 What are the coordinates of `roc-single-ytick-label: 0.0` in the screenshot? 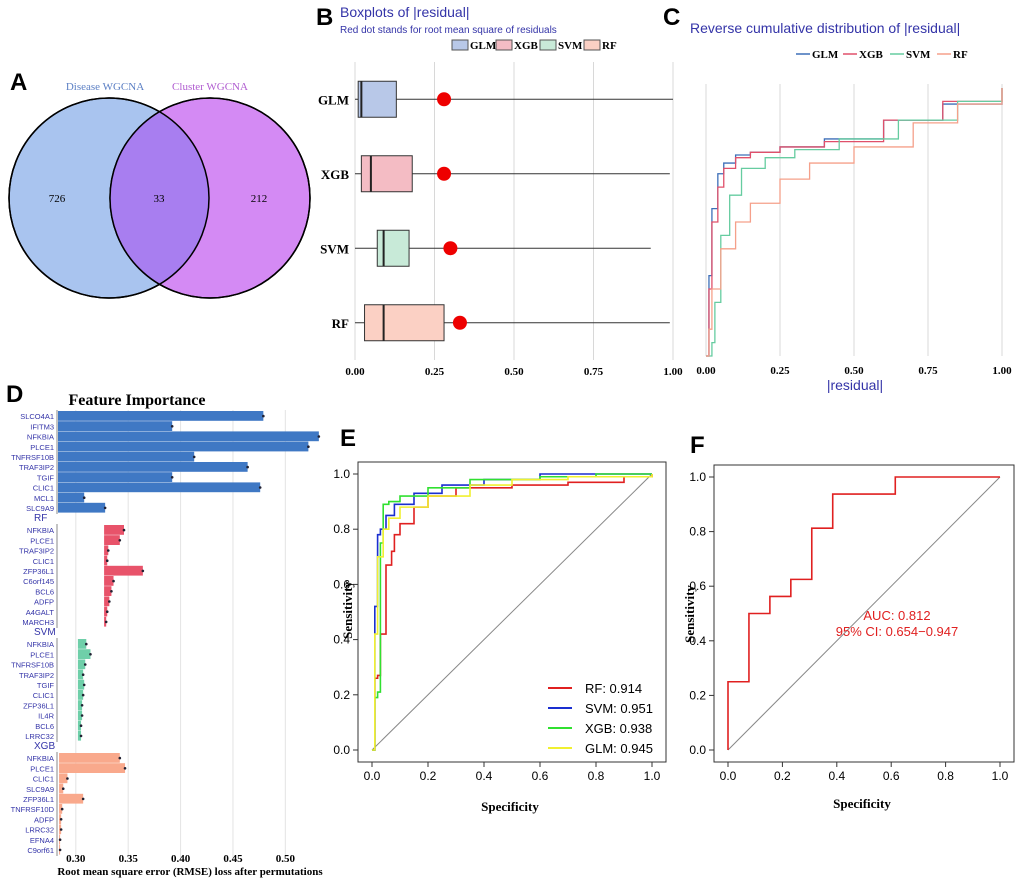 It's located at (697, 750).